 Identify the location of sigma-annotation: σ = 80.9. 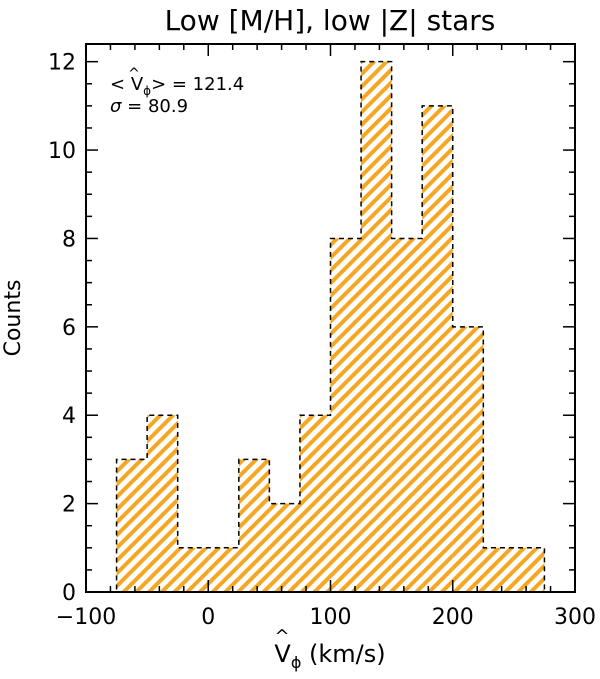
(149, 106).